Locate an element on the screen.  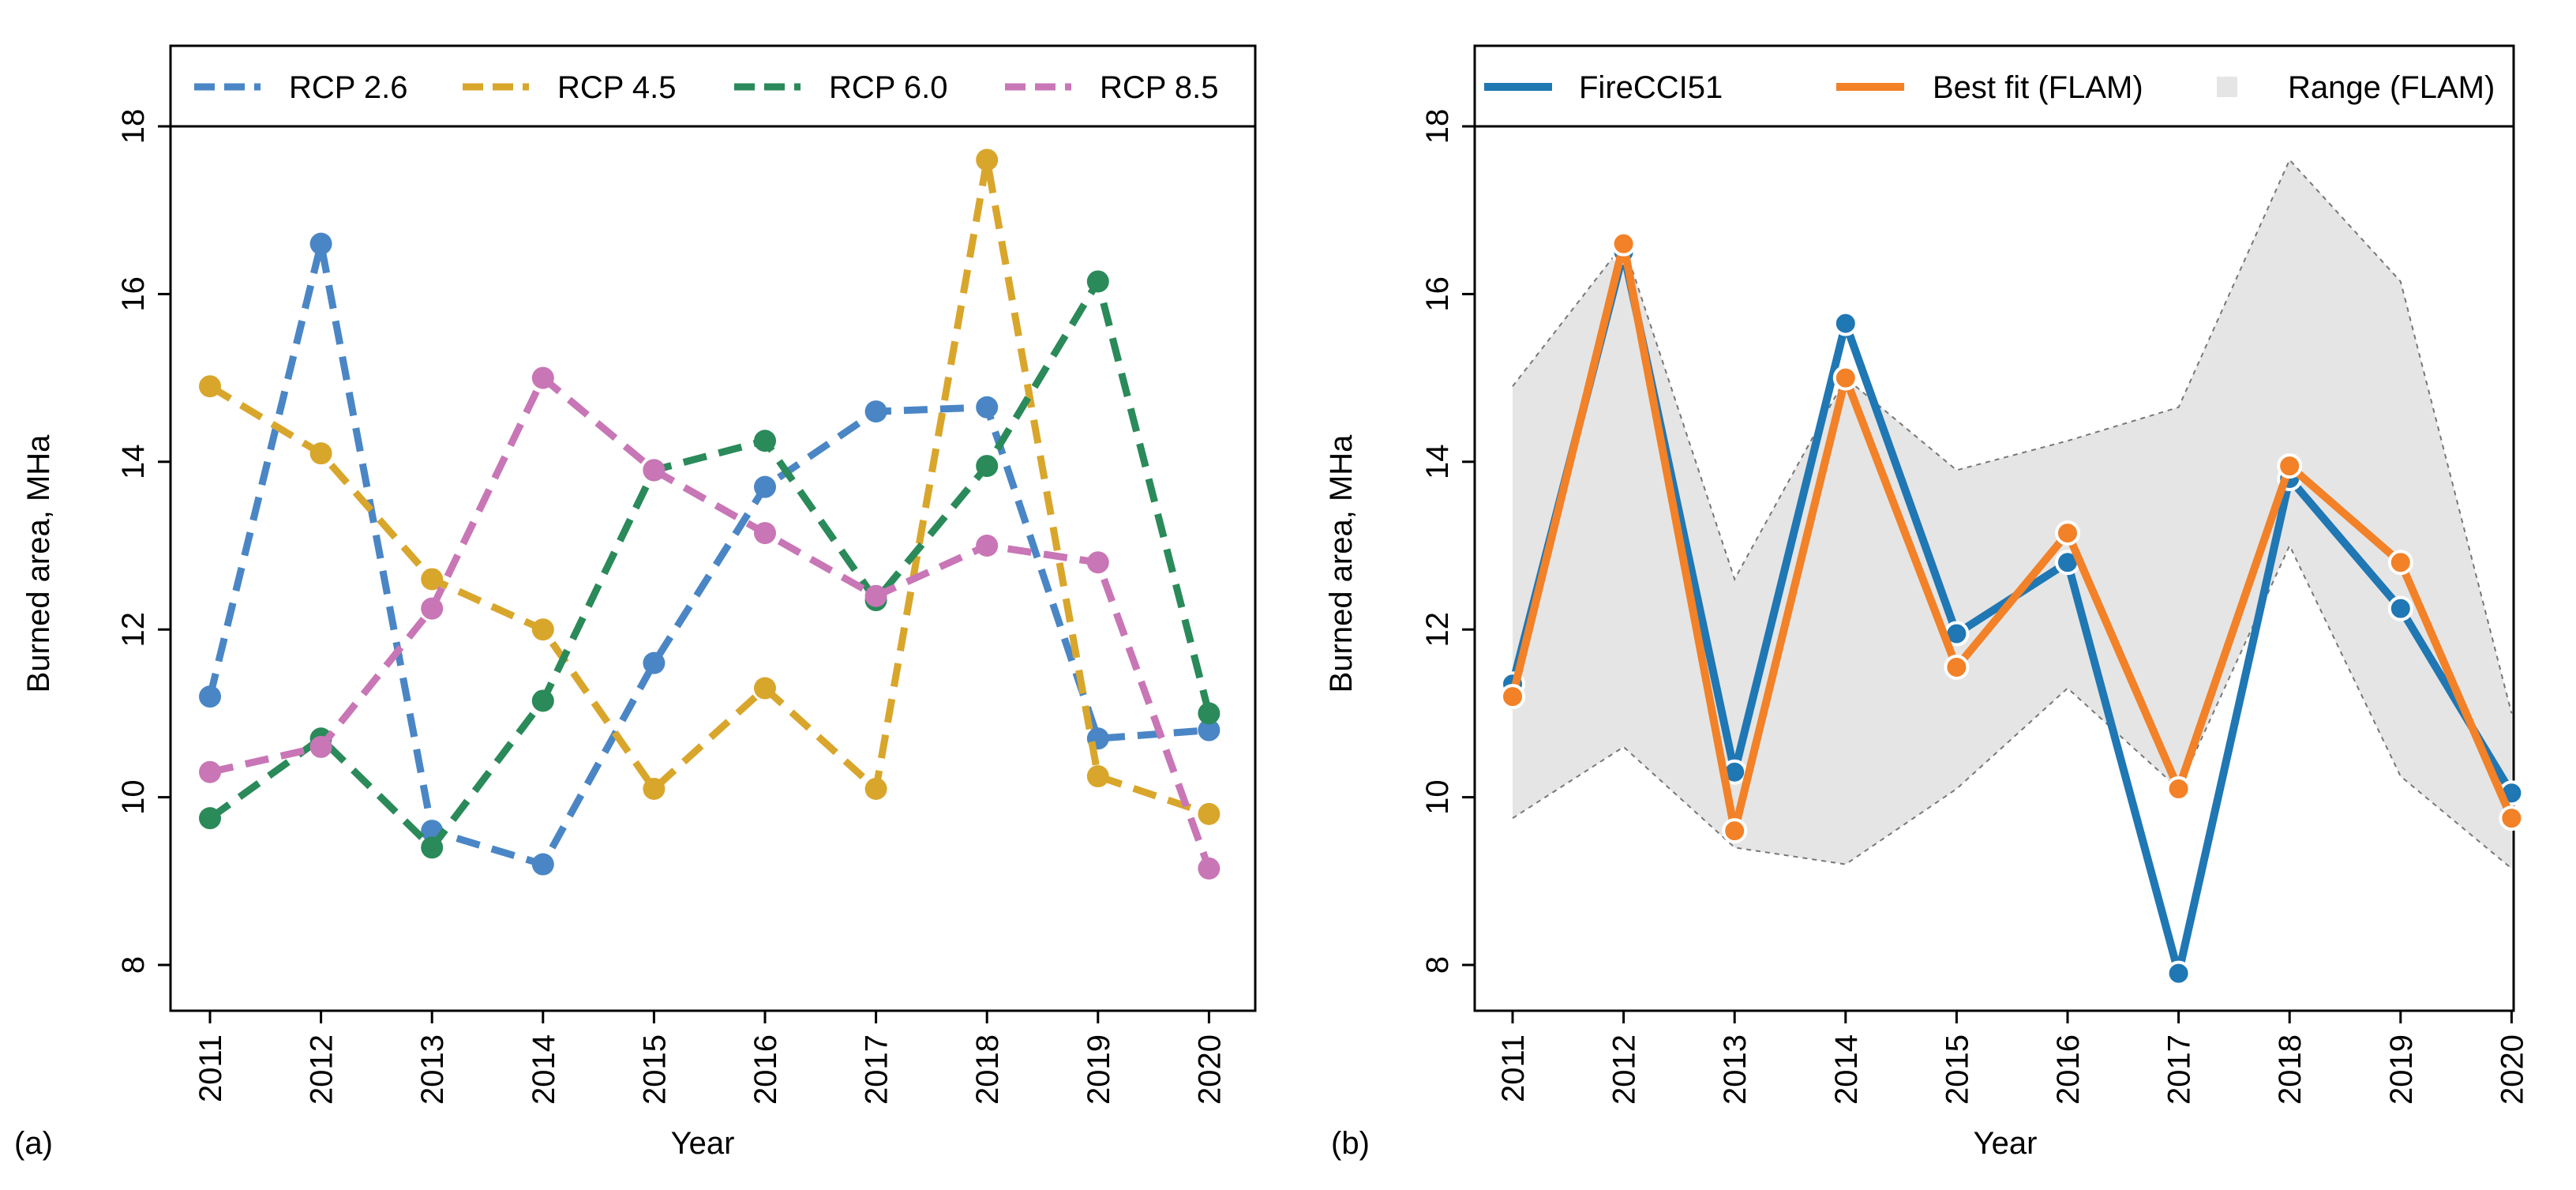
legend: FireCCI51 Best fit (FLAM) Range (FLAM) is located at coordinates (1994, 86).